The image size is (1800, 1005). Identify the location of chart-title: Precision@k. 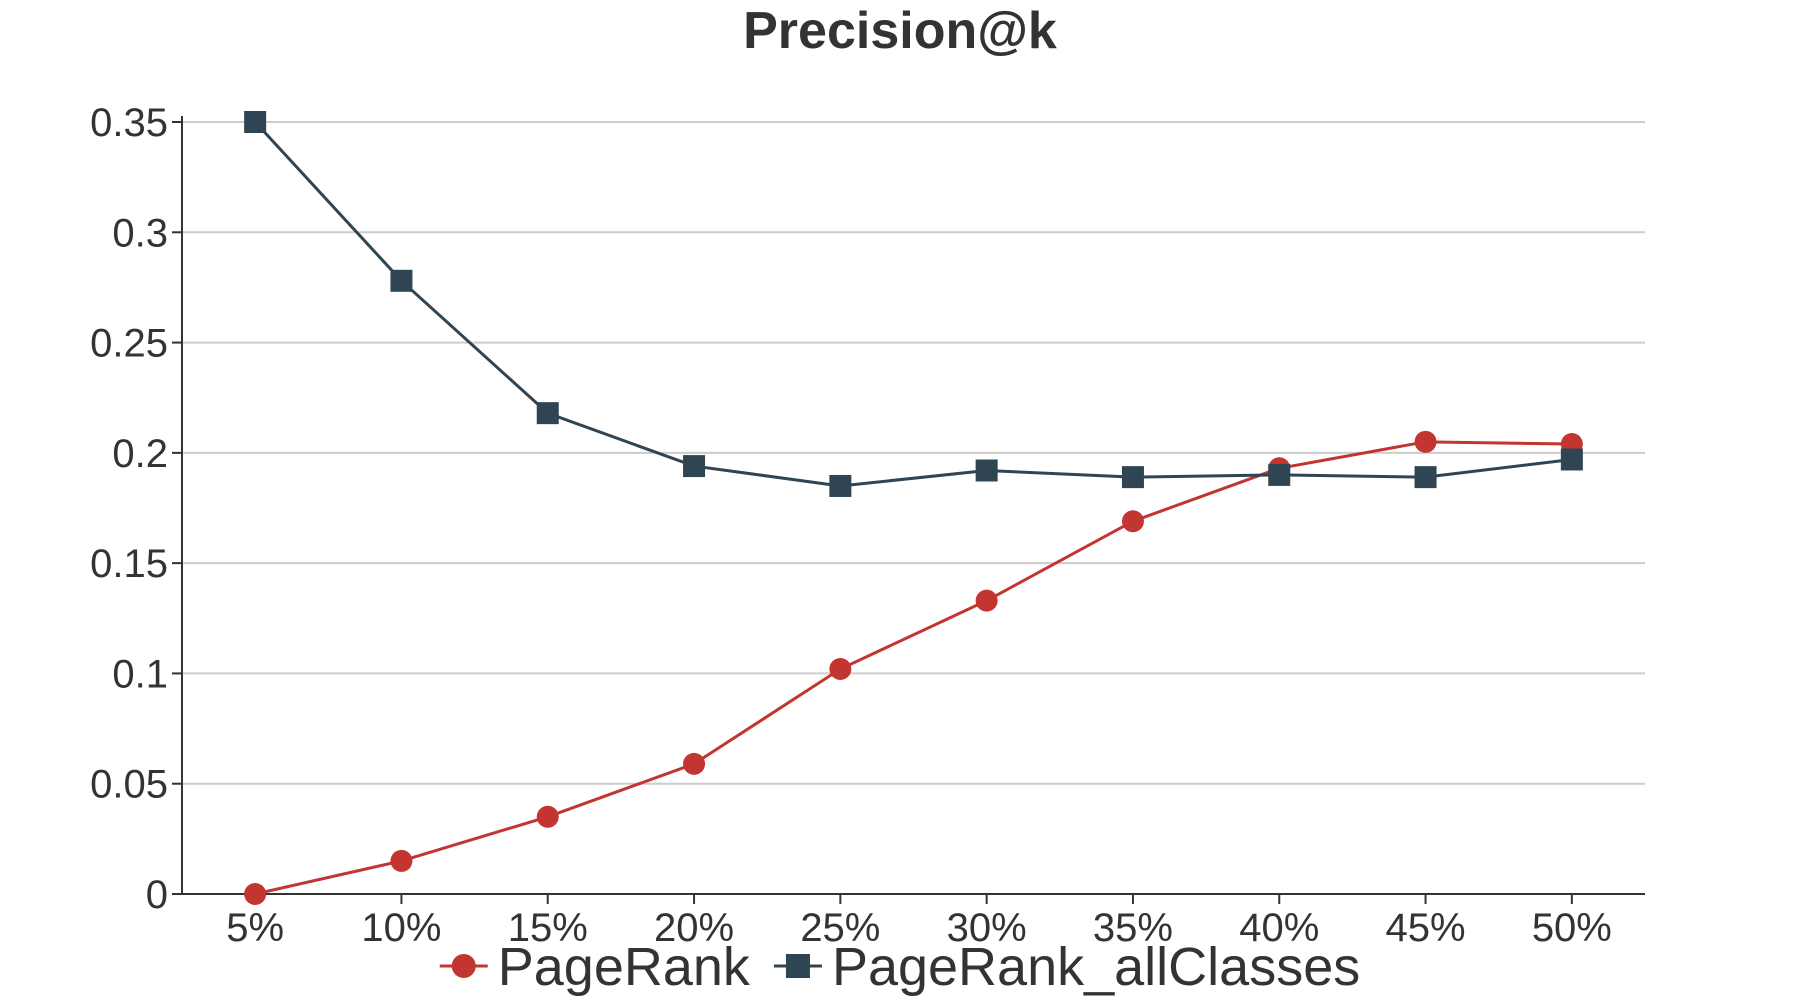
(900, 31).